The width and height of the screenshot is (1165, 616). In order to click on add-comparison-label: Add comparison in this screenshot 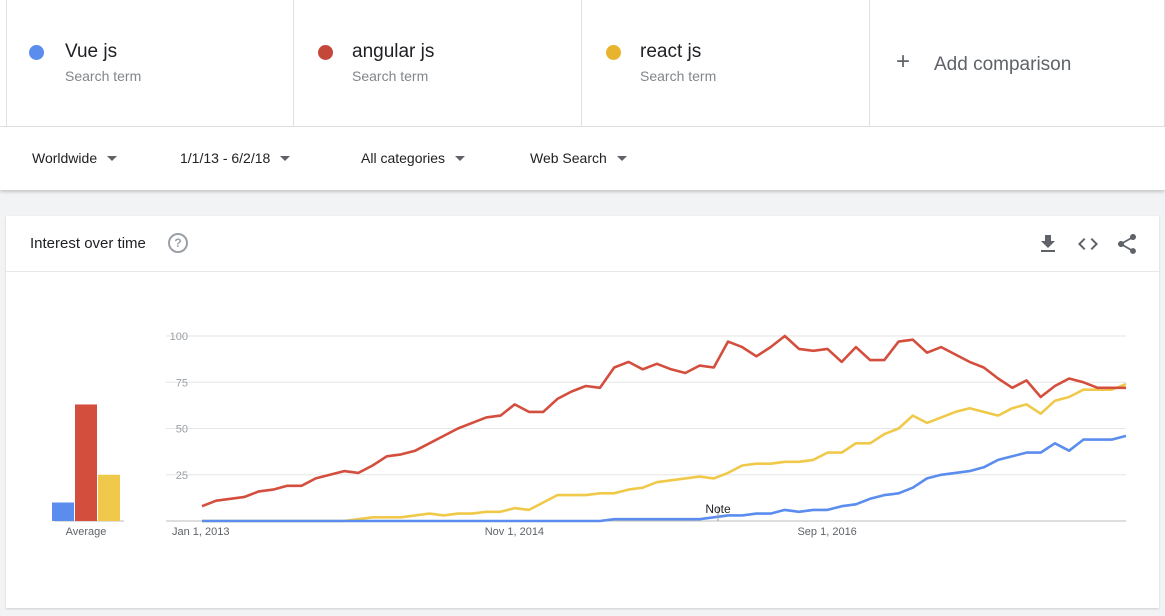, I will do `click(1003, 64)`.